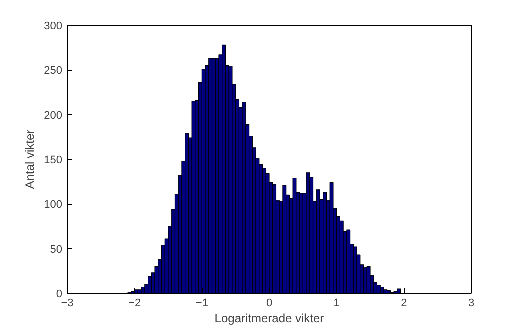 The height and width of the screenshot is (329, 520). Describe the element at coordinates (53, 71) in the screenshot. I see `y-tick-label: 250` at that location.